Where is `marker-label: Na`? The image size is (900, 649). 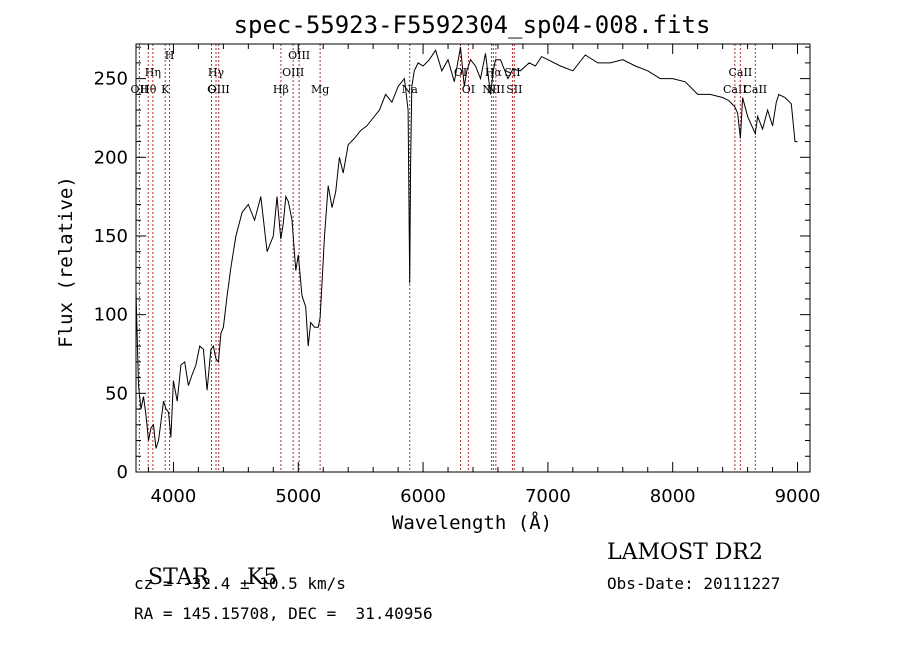 marker-label: Na is located at coordinates (410, 89).